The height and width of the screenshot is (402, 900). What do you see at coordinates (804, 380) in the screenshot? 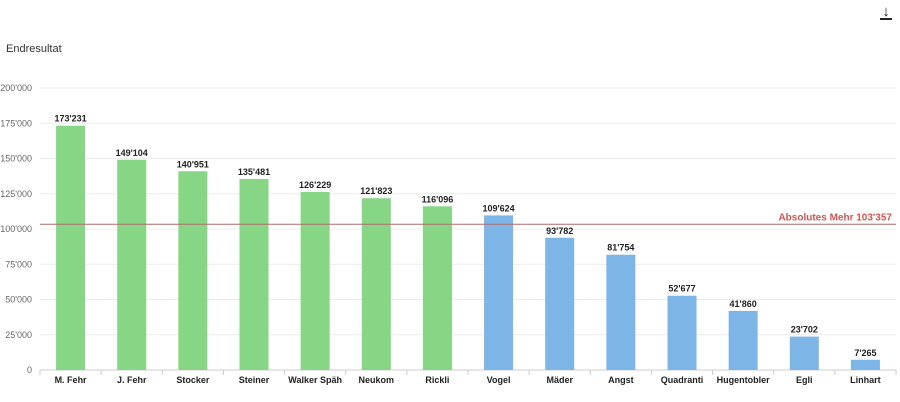
I see `x-tick-label: Egli` at bounding box center [804, 380].